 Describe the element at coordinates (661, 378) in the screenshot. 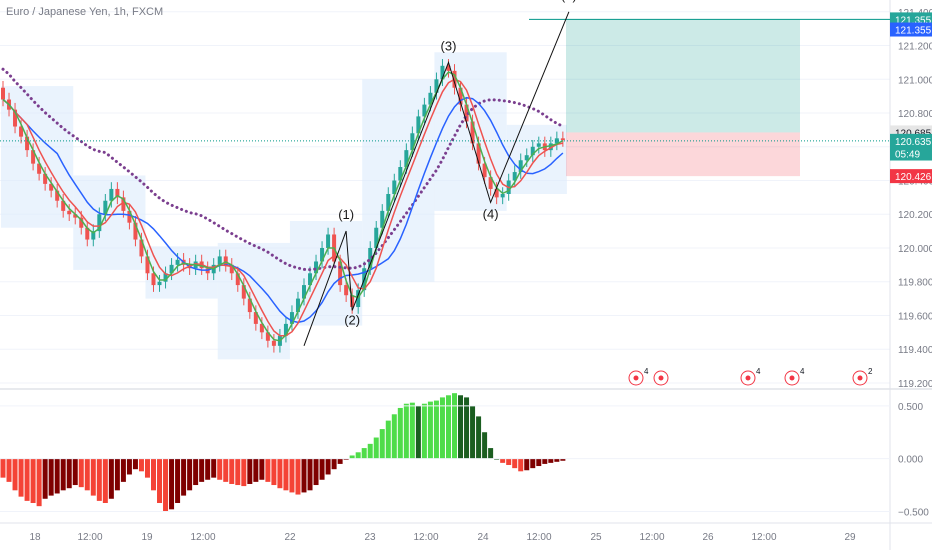

I see `event-marker` at that location.